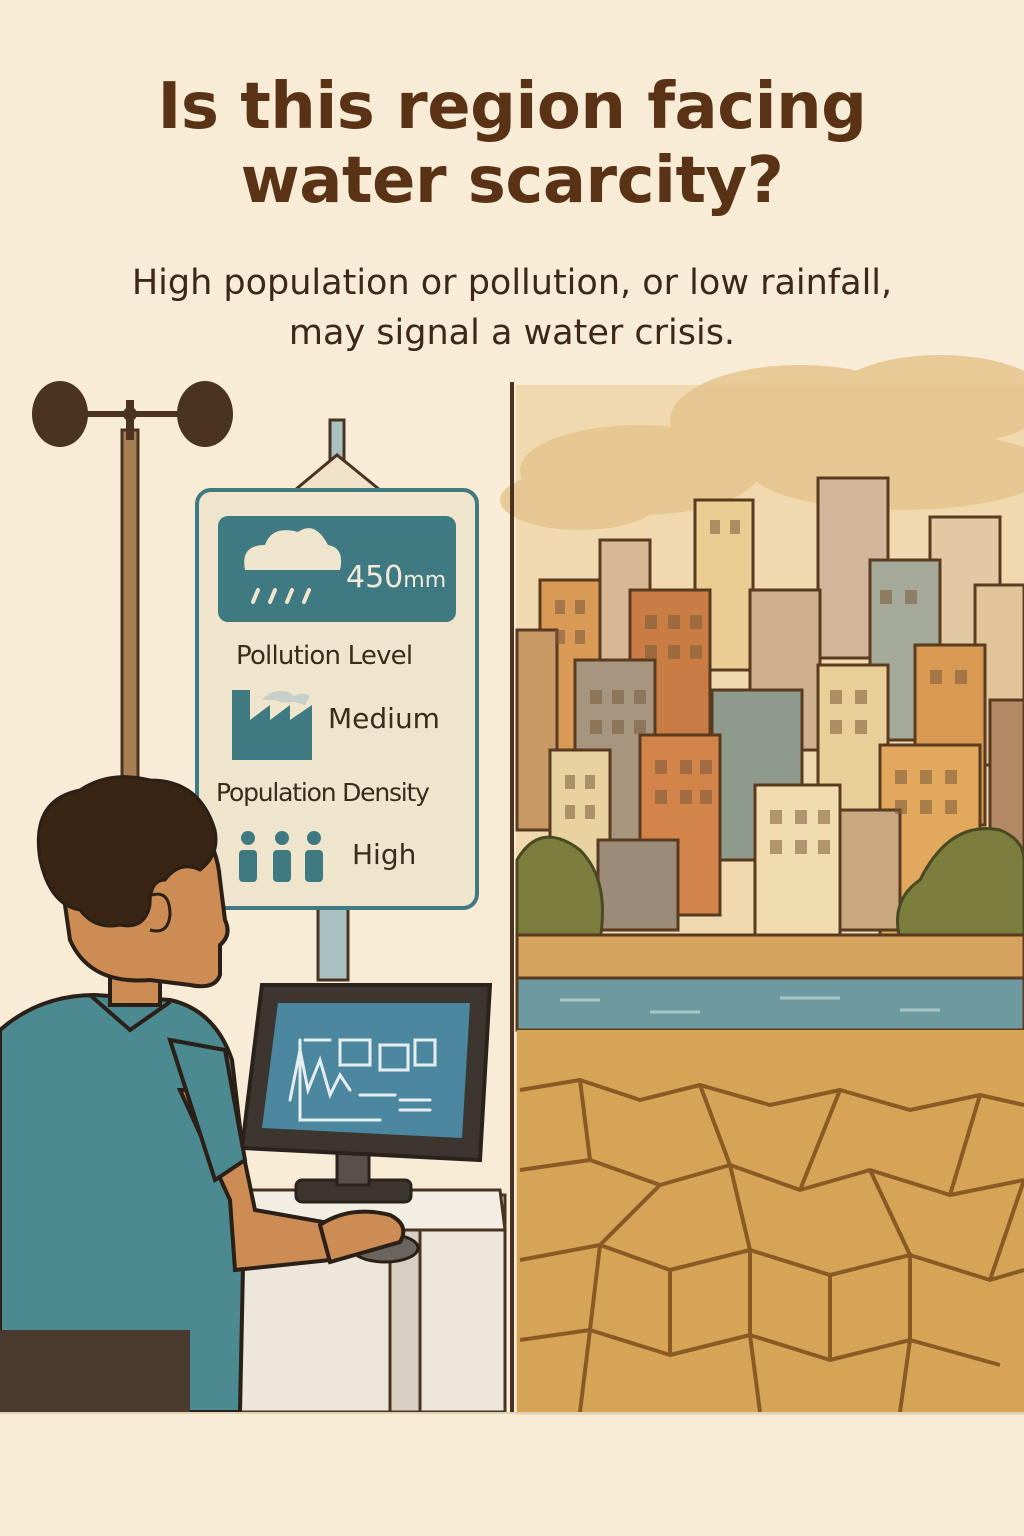  Describe the element at coordinates (272, 725) in the screenshot. I see `factory-icon` at that location.